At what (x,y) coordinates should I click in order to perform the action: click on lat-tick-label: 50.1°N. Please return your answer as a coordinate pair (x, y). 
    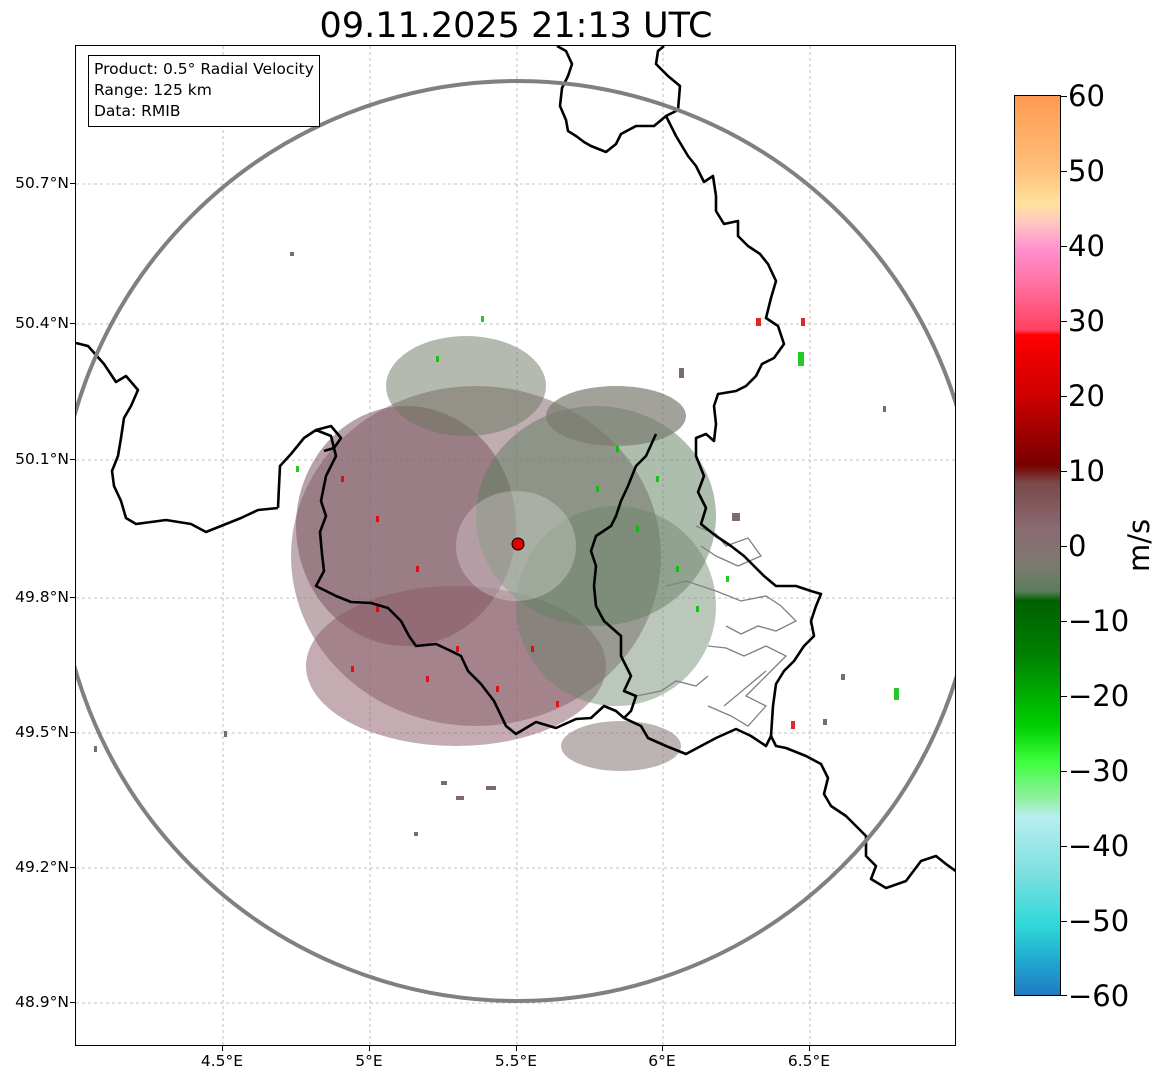
    Looking at the image, I should click on (42, 459).